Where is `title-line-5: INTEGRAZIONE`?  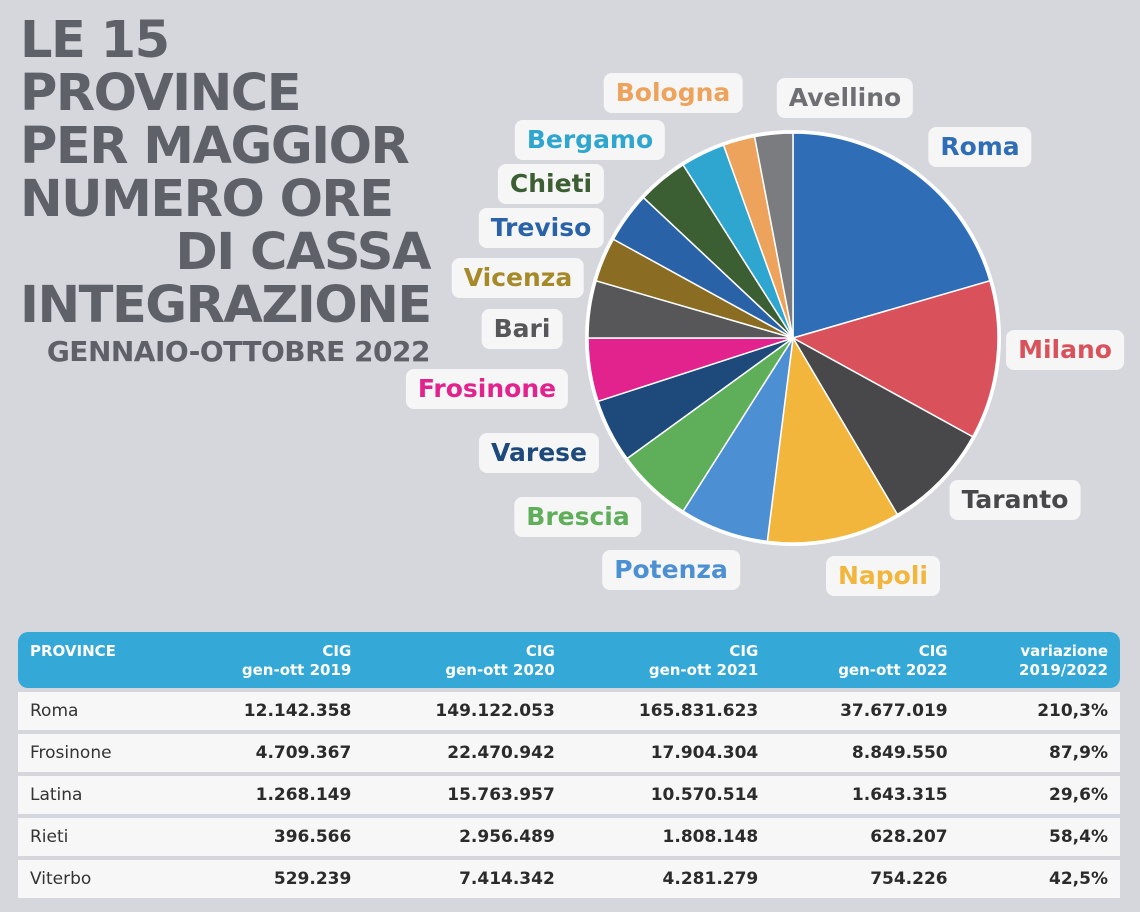 title-line-5: INTEGRAZIONE is located at coordinates (226, 305).